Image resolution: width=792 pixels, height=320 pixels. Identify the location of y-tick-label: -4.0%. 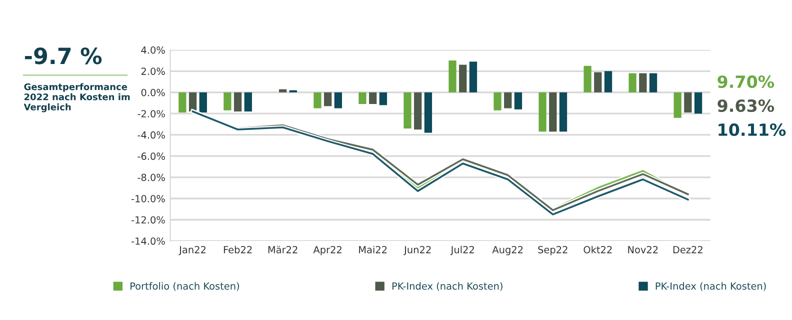
(151, 135).